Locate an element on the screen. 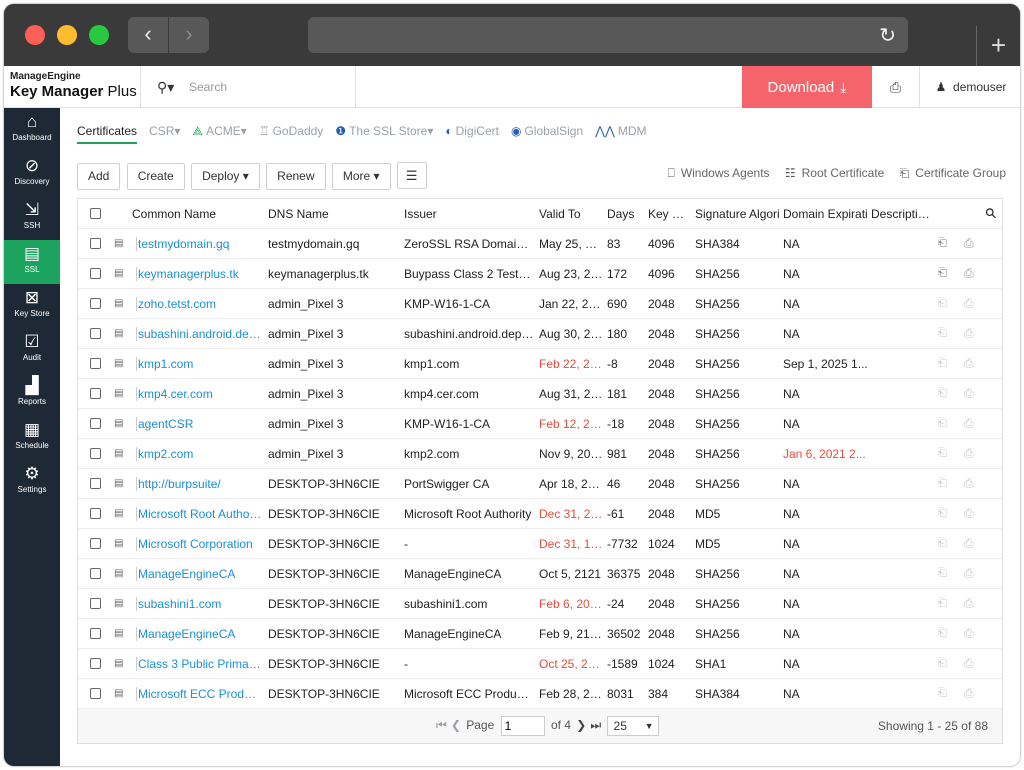 The height and width of the screenshot is (770, 1024). renew-button: Renew is located at coordinates (296, 176).